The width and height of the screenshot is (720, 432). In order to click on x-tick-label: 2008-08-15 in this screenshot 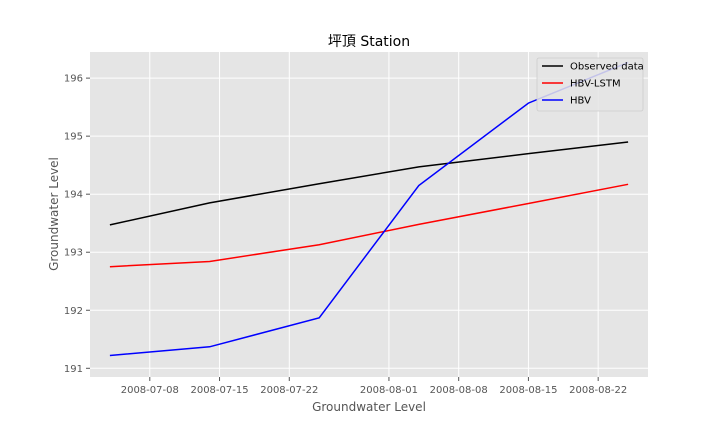, I will do `click(528, 390)`.